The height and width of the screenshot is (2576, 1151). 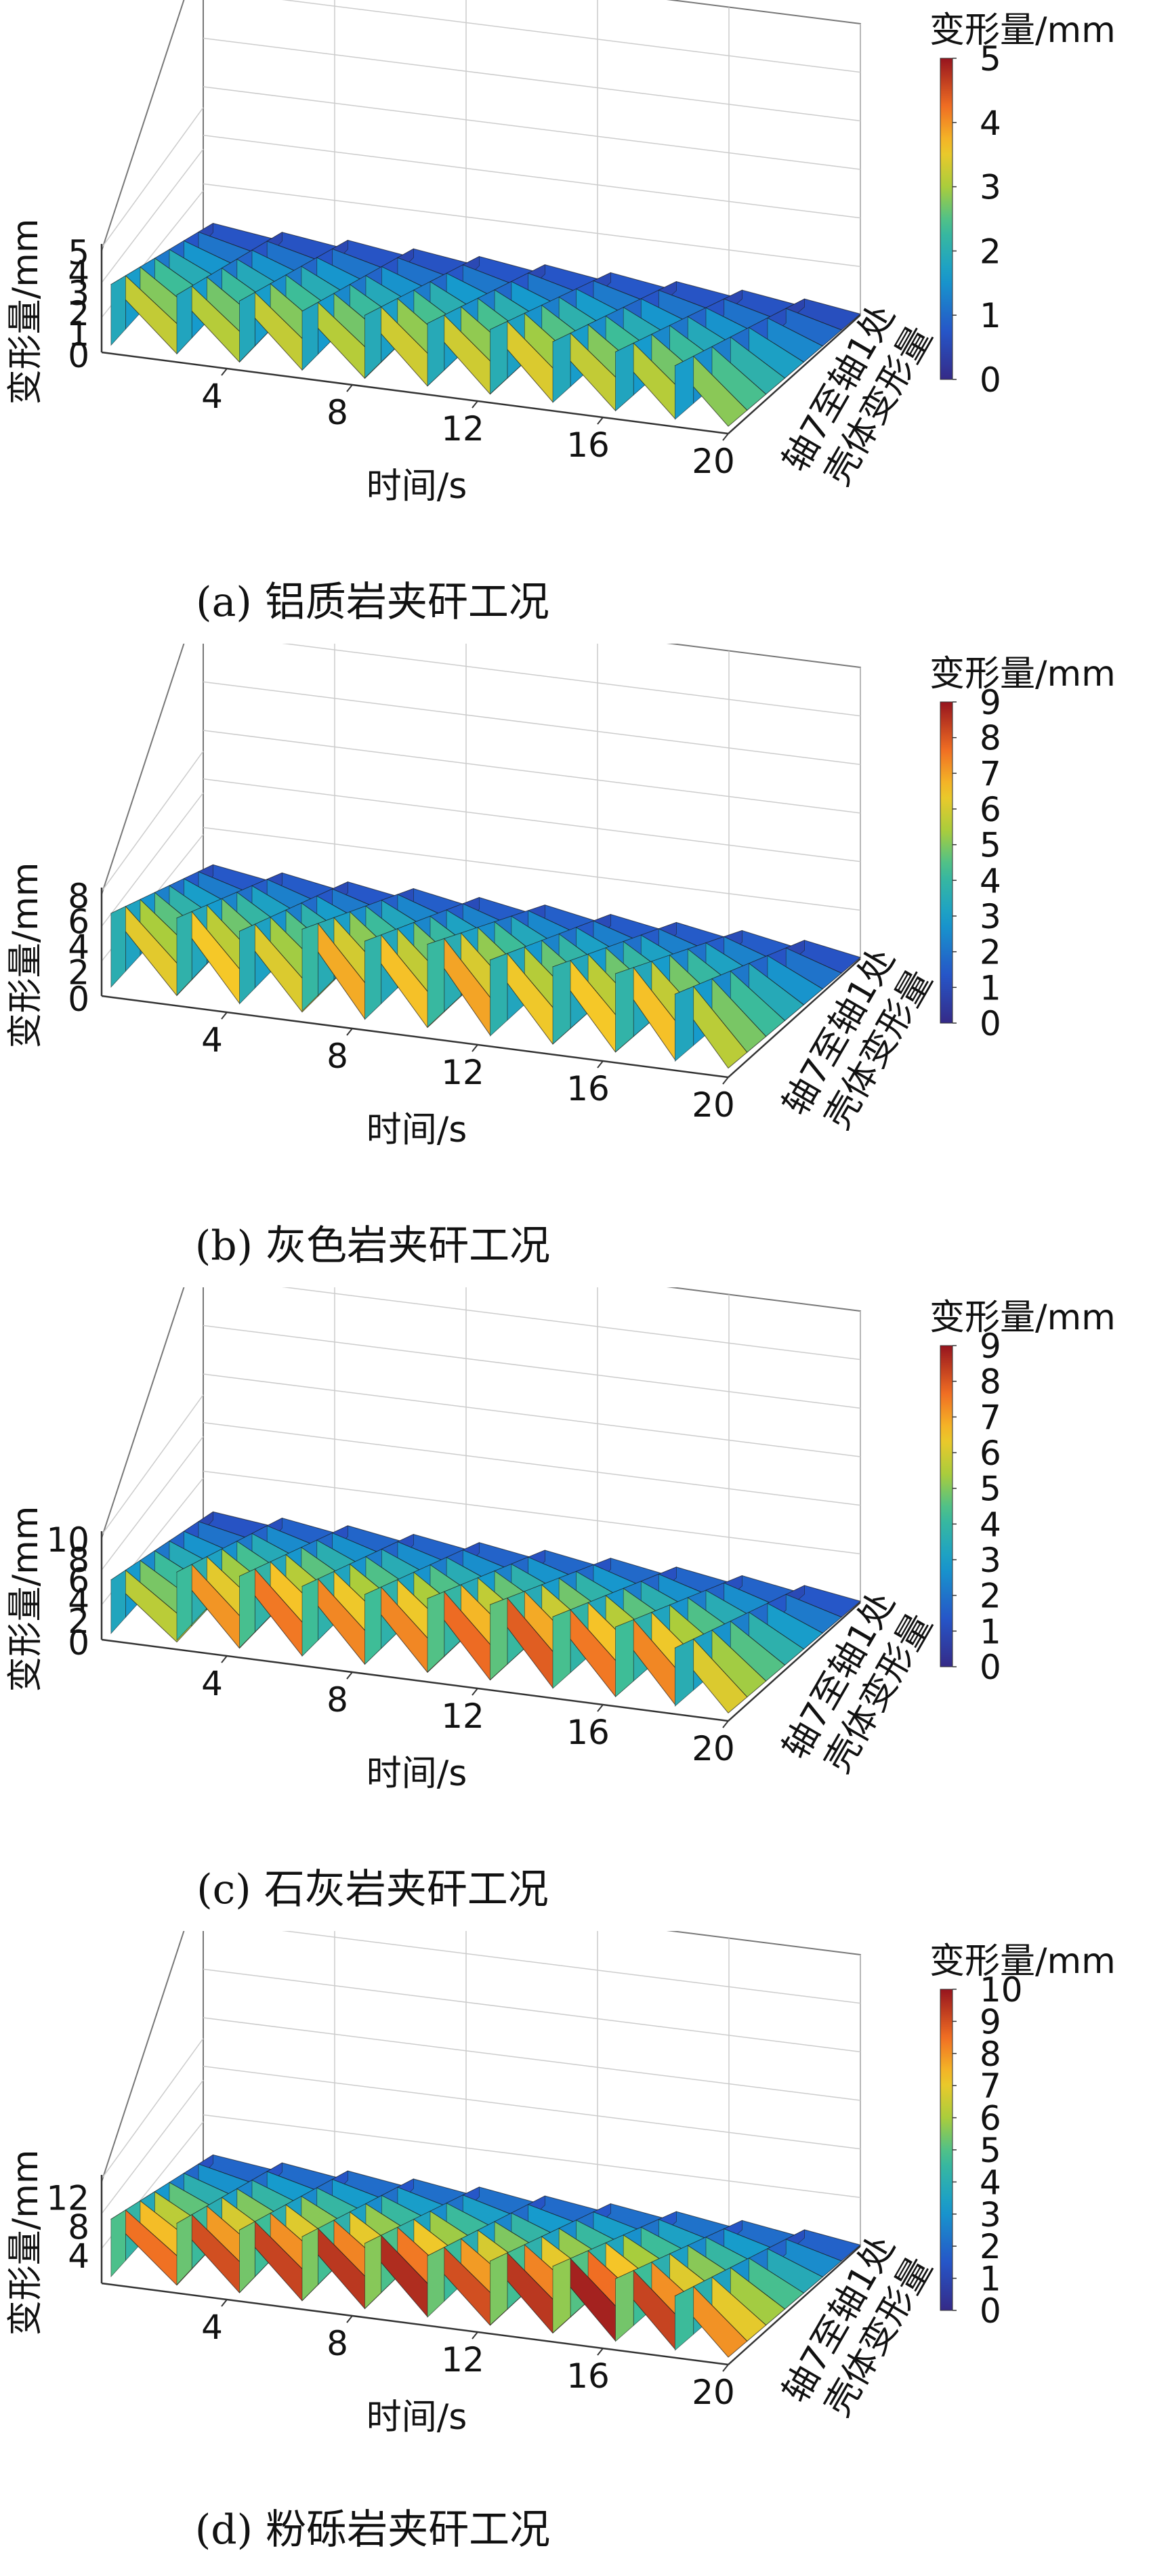 What do you see at coordinates (67, 1540) in the screenshot?
I see `z-tick-label: 10` at bounding box center [67, 1540].